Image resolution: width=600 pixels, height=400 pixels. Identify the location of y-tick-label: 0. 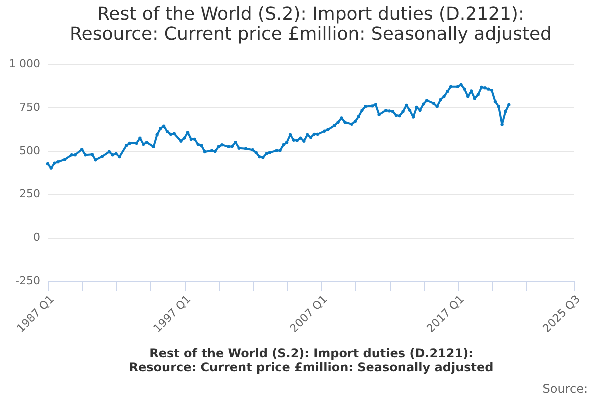
(37, 237).